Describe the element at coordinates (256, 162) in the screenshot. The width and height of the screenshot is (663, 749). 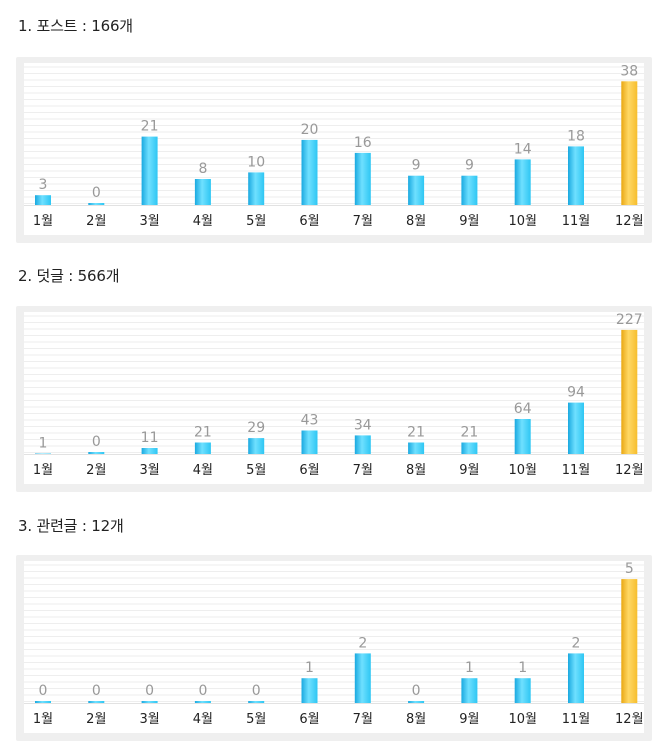
I see `value-label: 10` at that location.